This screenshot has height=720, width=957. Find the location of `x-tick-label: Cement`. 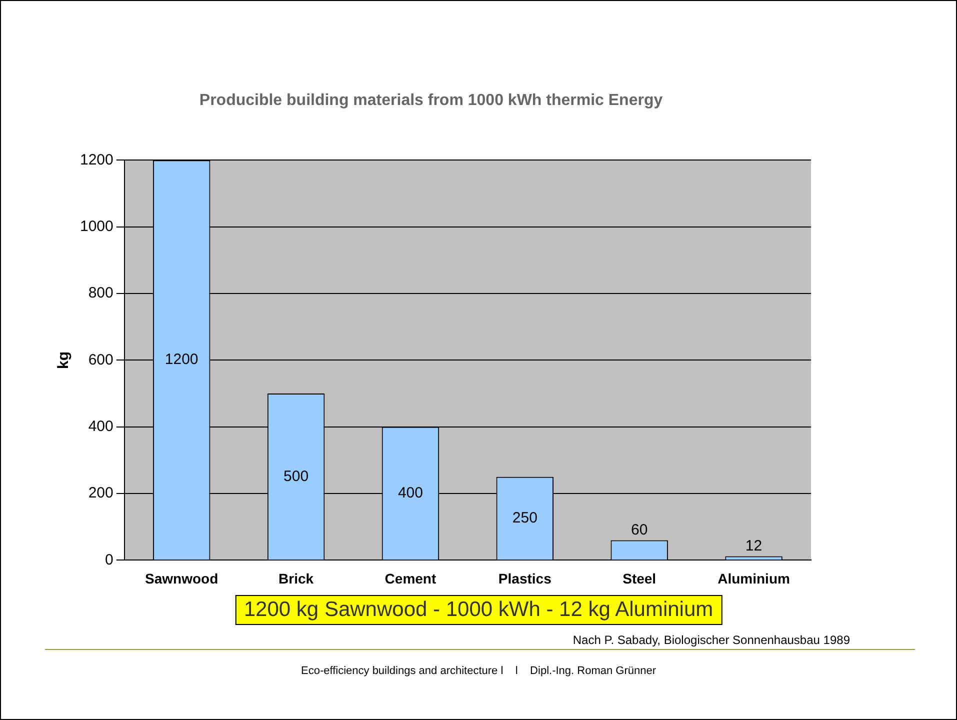

x-tick-label: Cement is located at coordinates (410, 578).